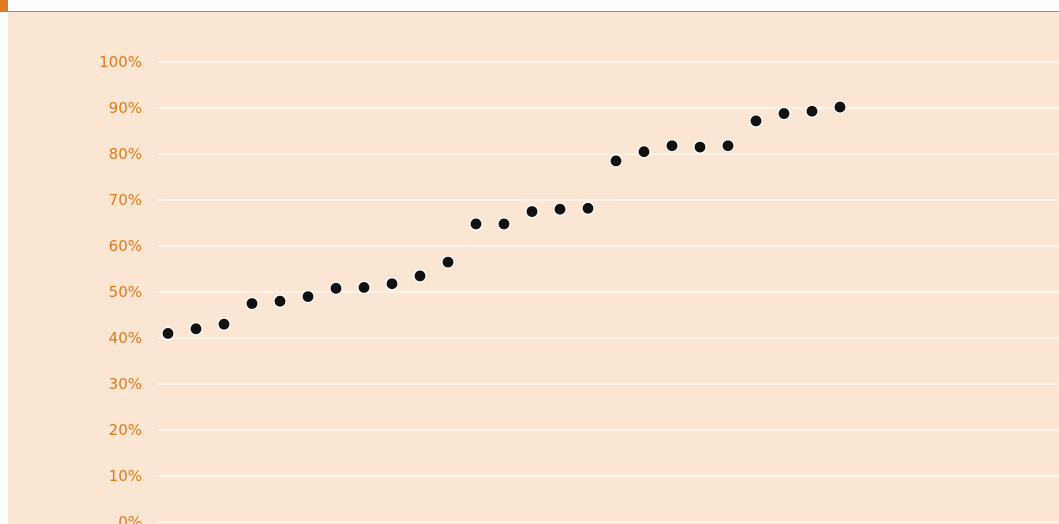 The image size is (1059, 524). I want to click on y-tick-label: 10%, so click(125, 476).